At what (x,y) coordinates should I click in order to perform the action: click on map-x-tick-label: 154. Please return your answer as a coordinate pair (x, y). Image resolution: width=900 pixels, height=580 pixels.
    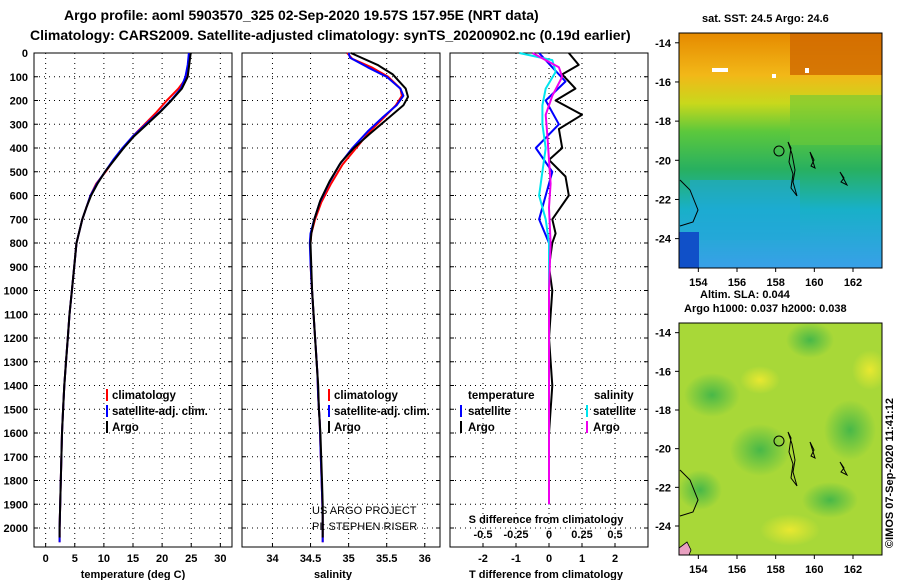
    Looking at the image, I should click on (698, 570).